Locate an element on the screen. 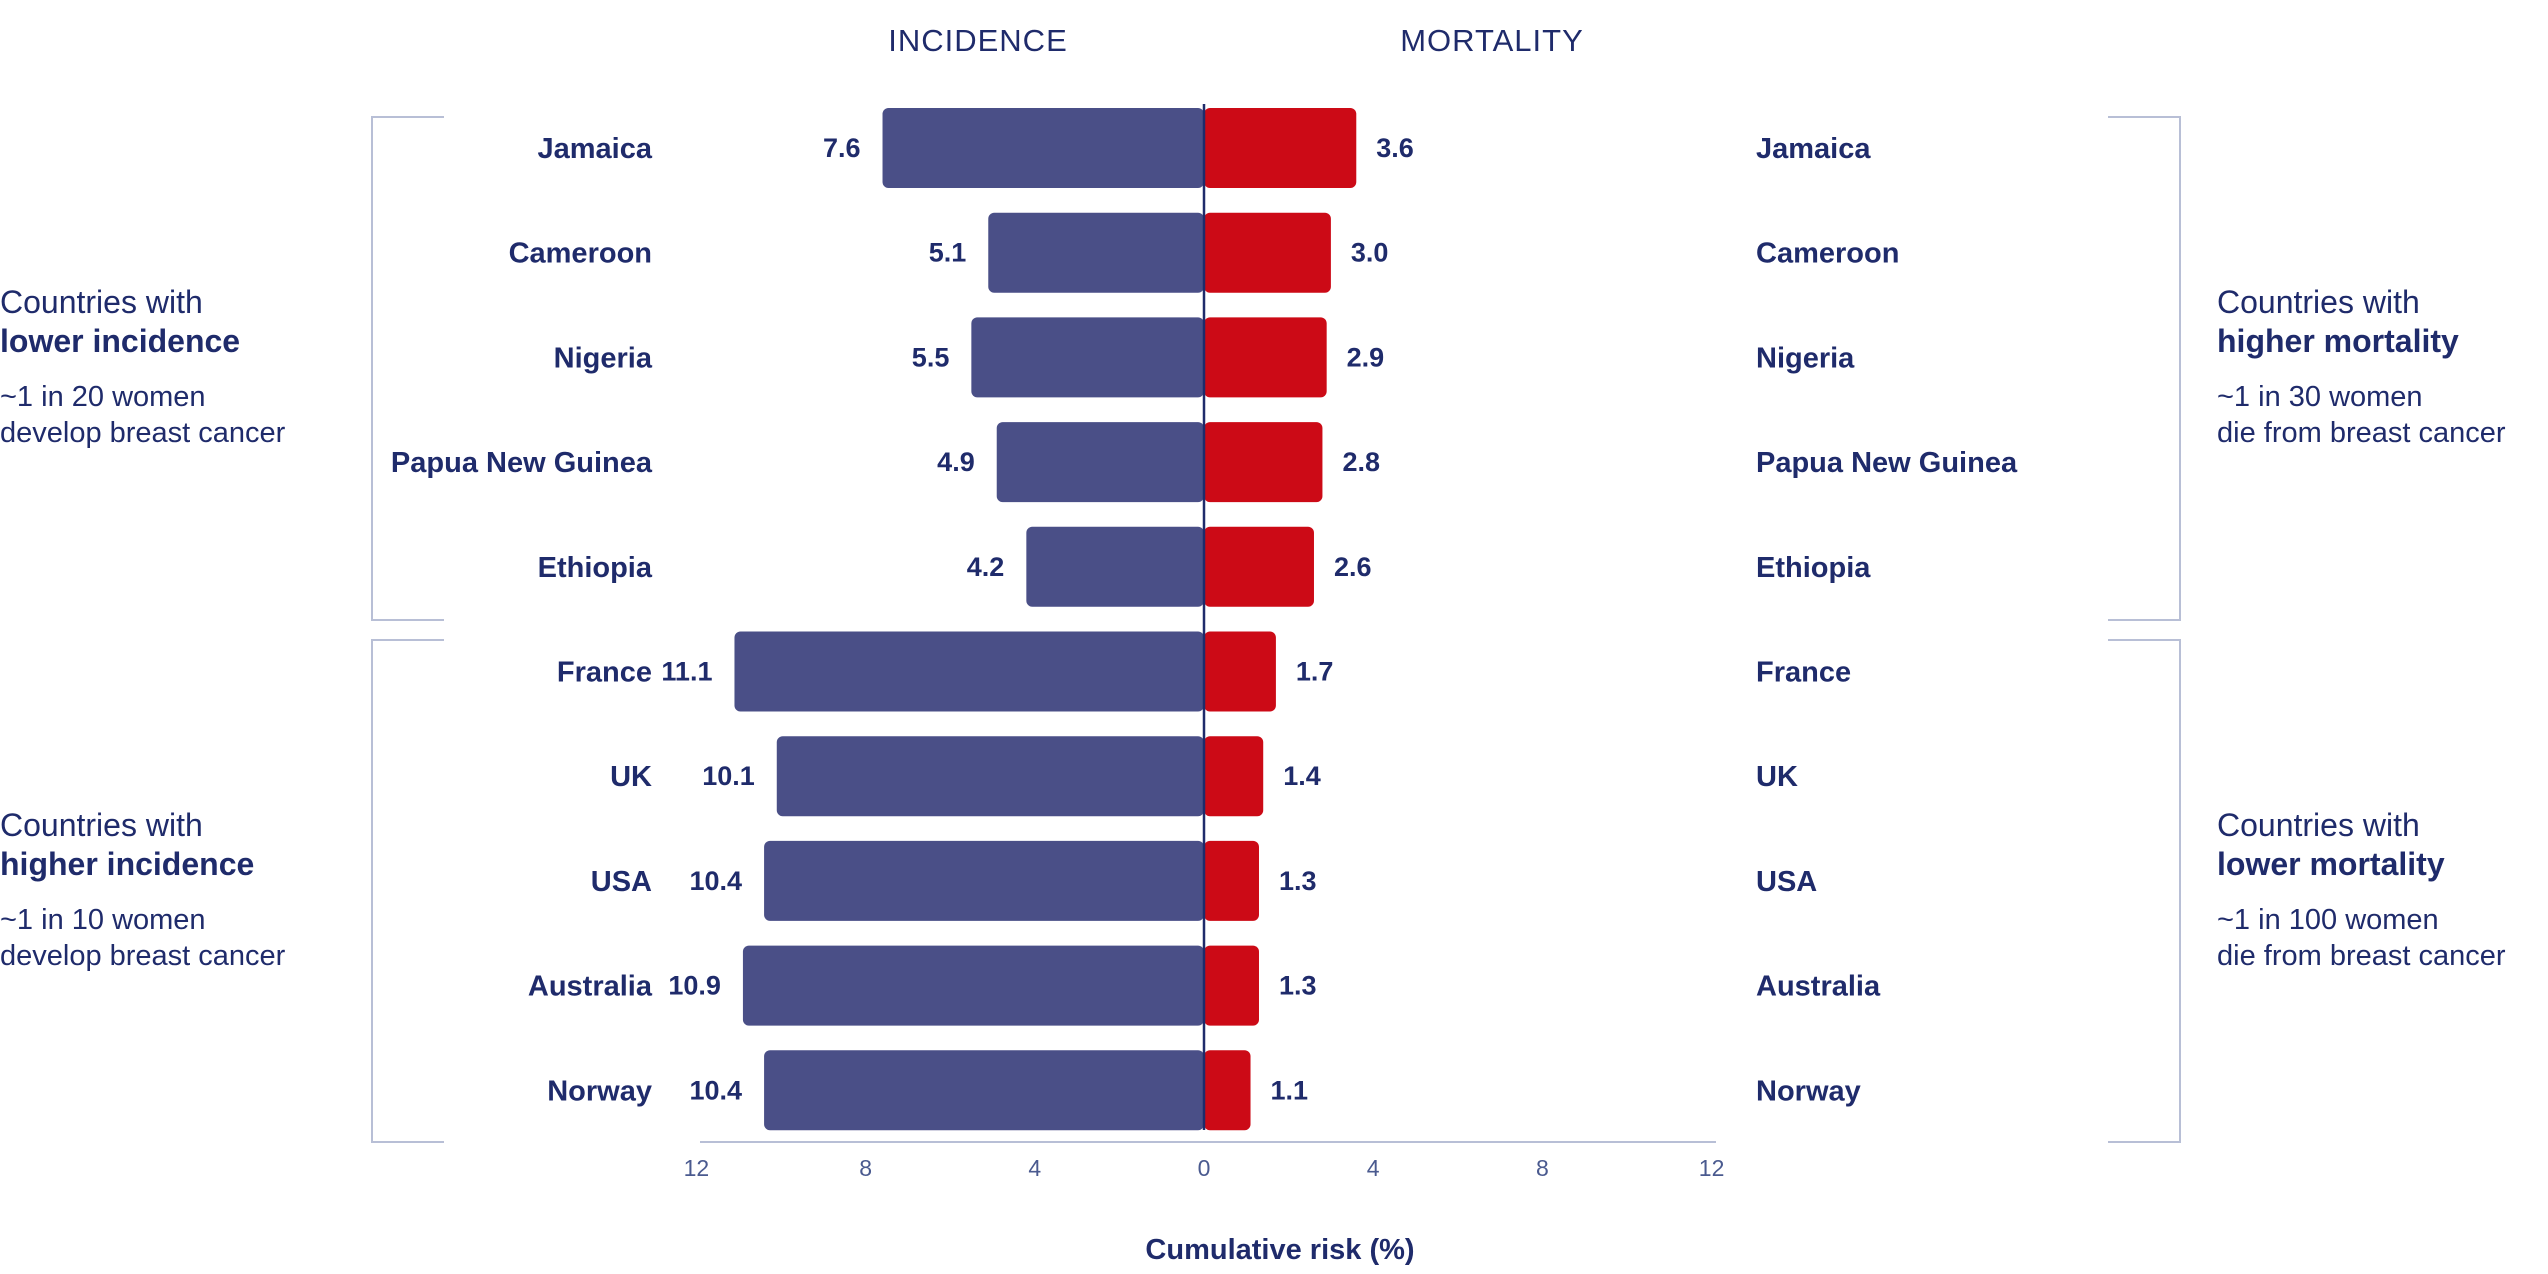 Image resolution: width=2548 pixels, height=1274 pixels. x-tick-label: 8 is located at coordinates (865, 1168).